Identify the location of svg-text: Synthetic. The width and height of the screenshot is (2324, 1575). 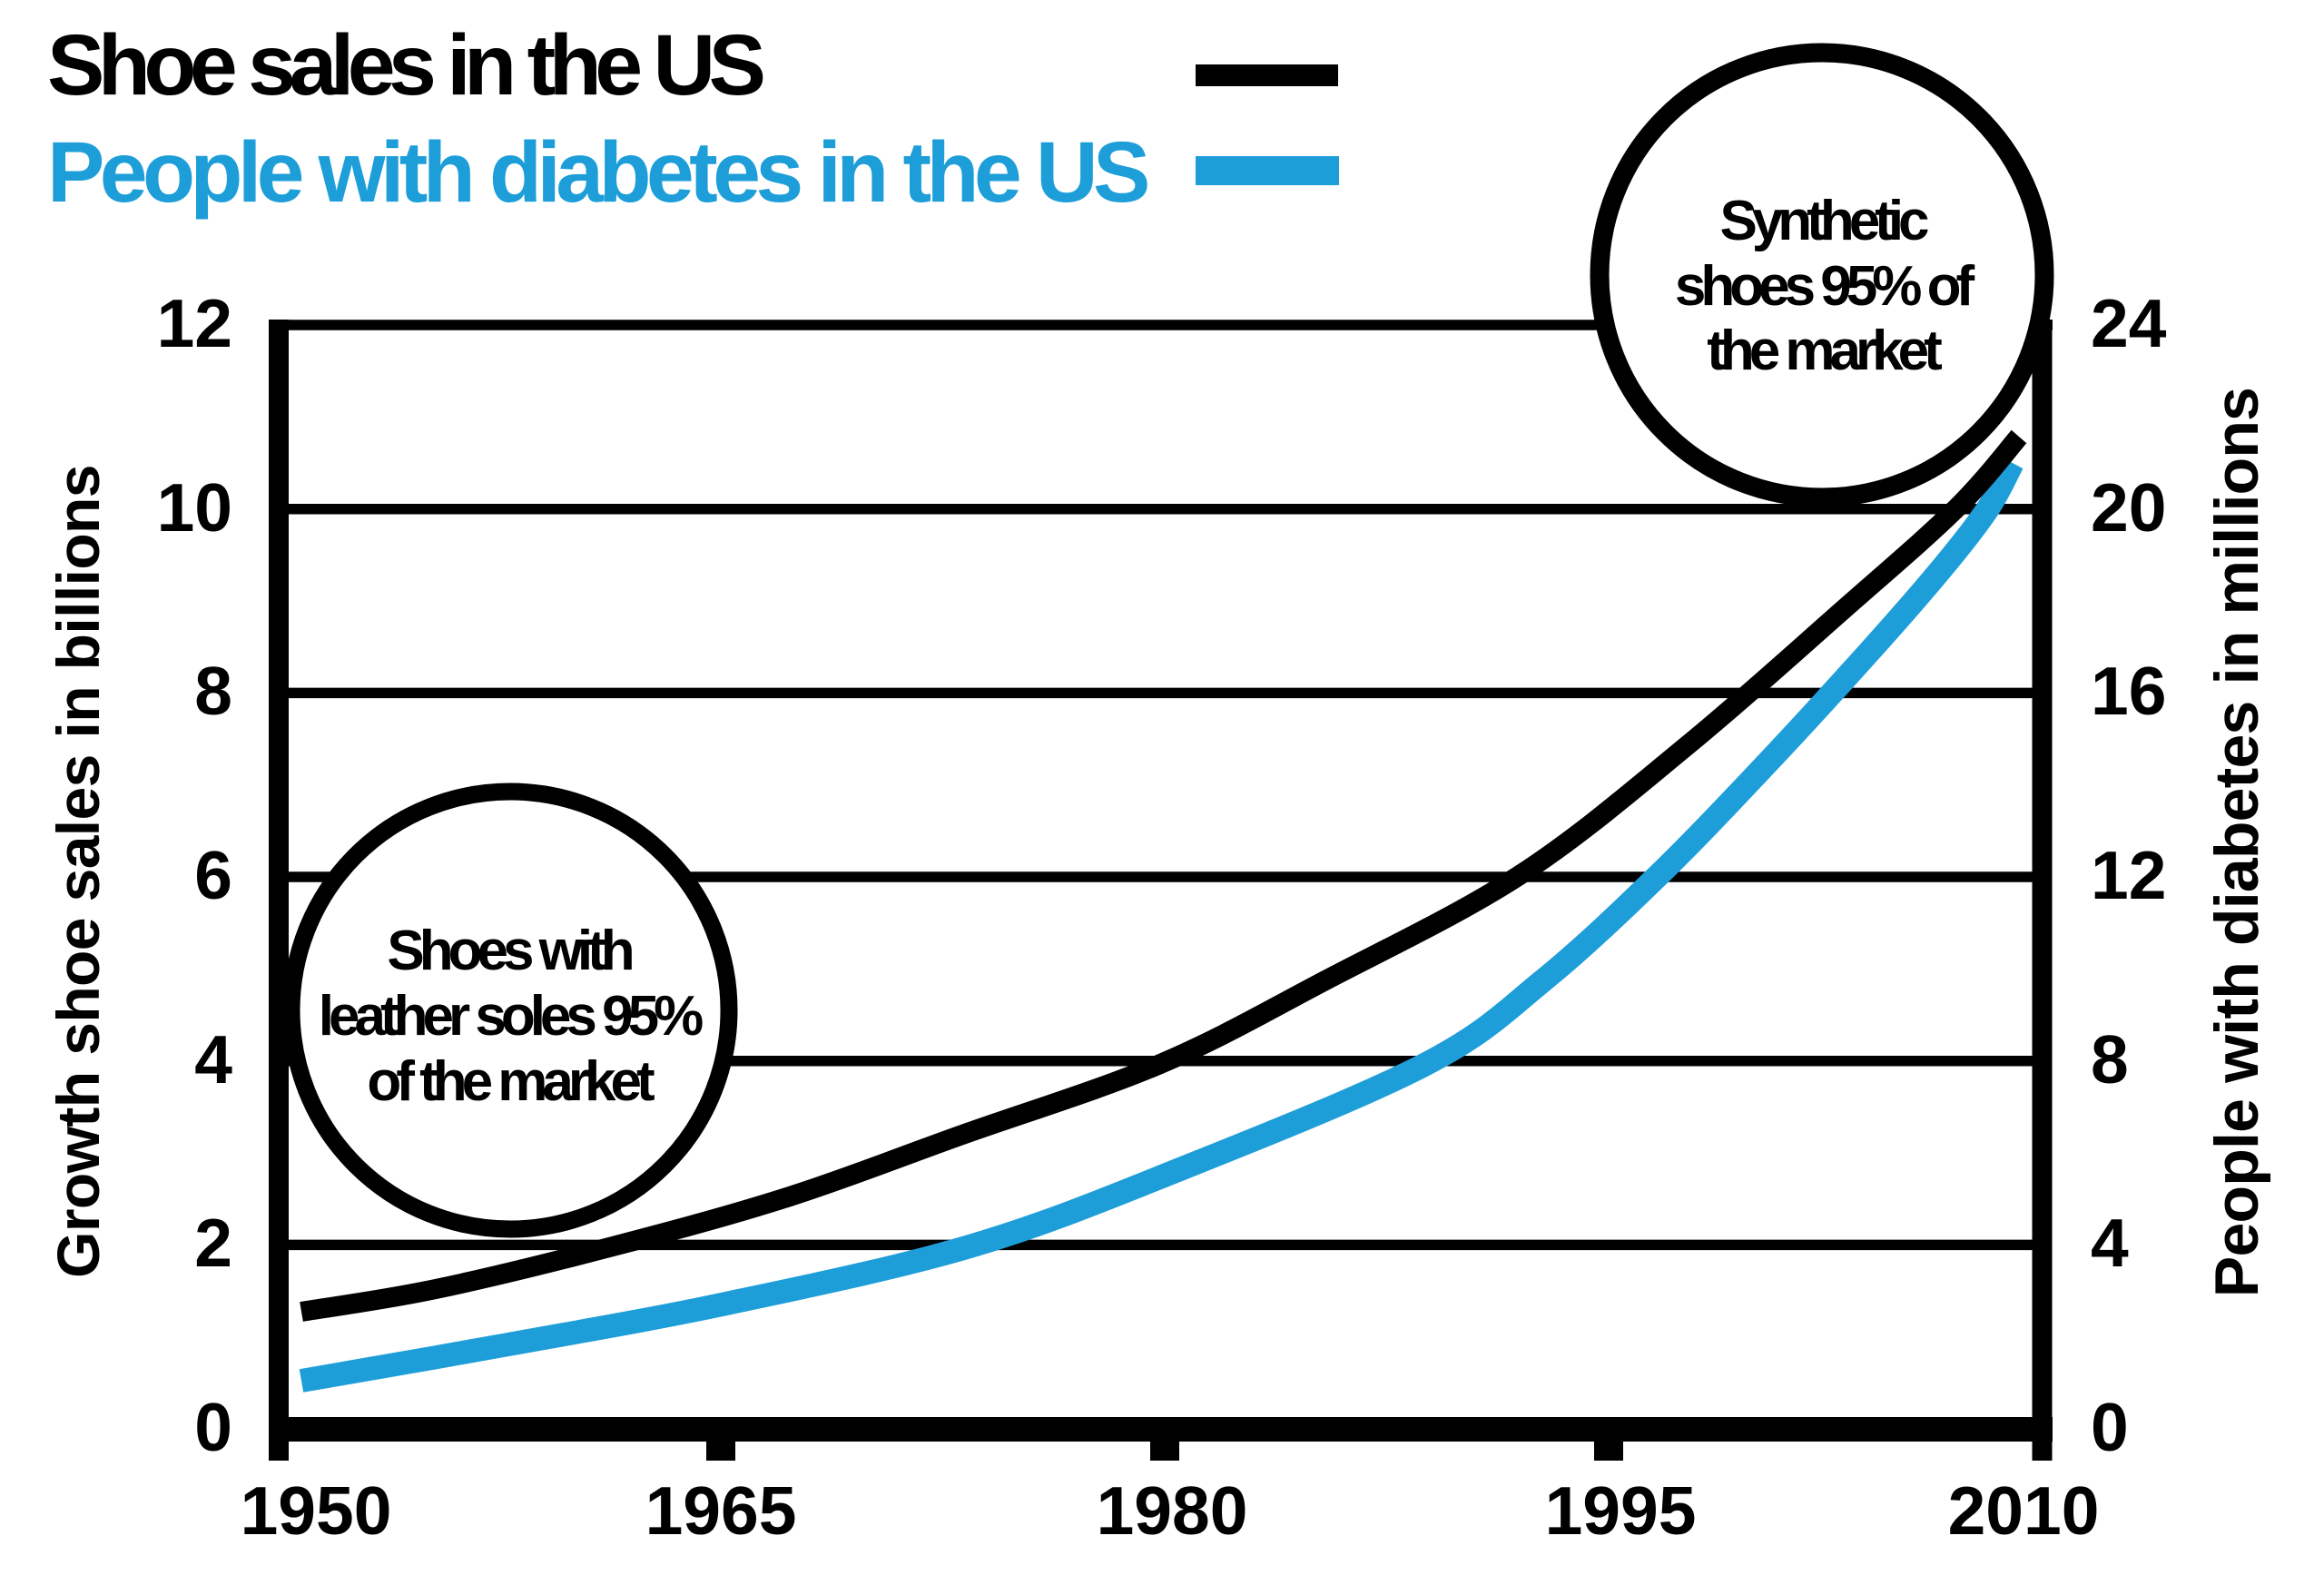
(1823, 221).